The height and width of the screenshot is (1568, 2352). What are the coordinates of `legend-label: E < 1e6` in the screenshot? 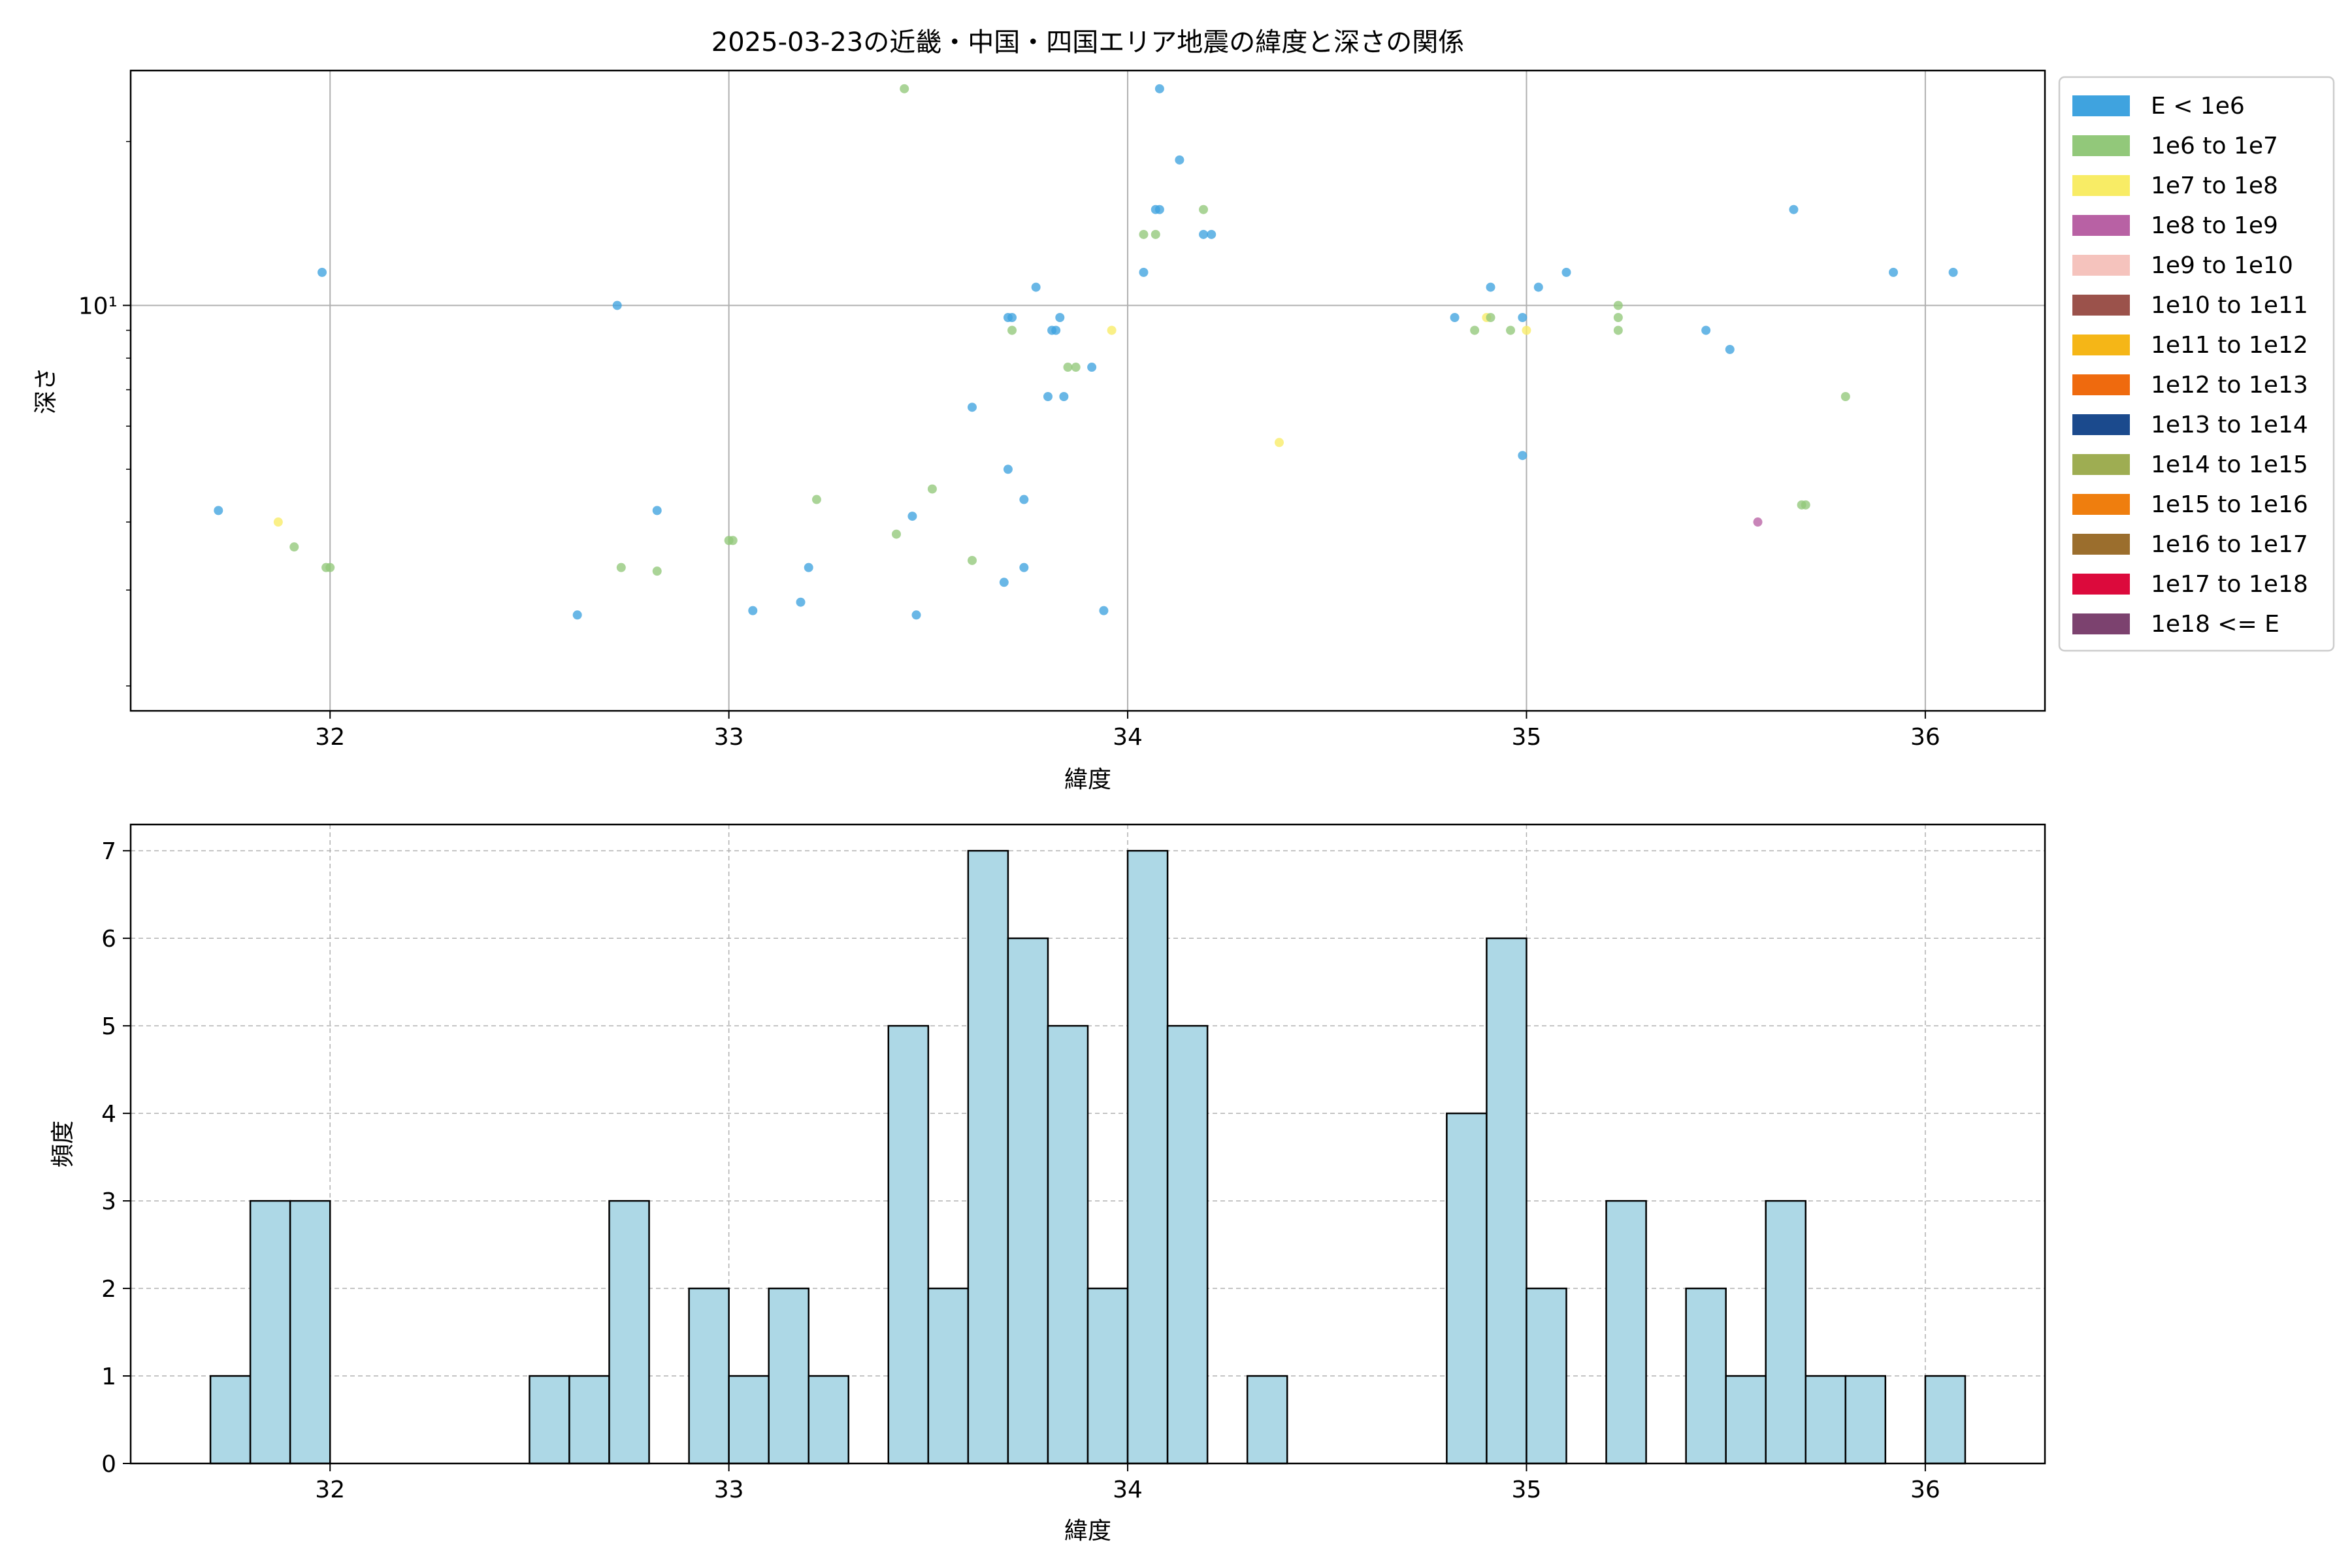 It's located at (2198, 106).